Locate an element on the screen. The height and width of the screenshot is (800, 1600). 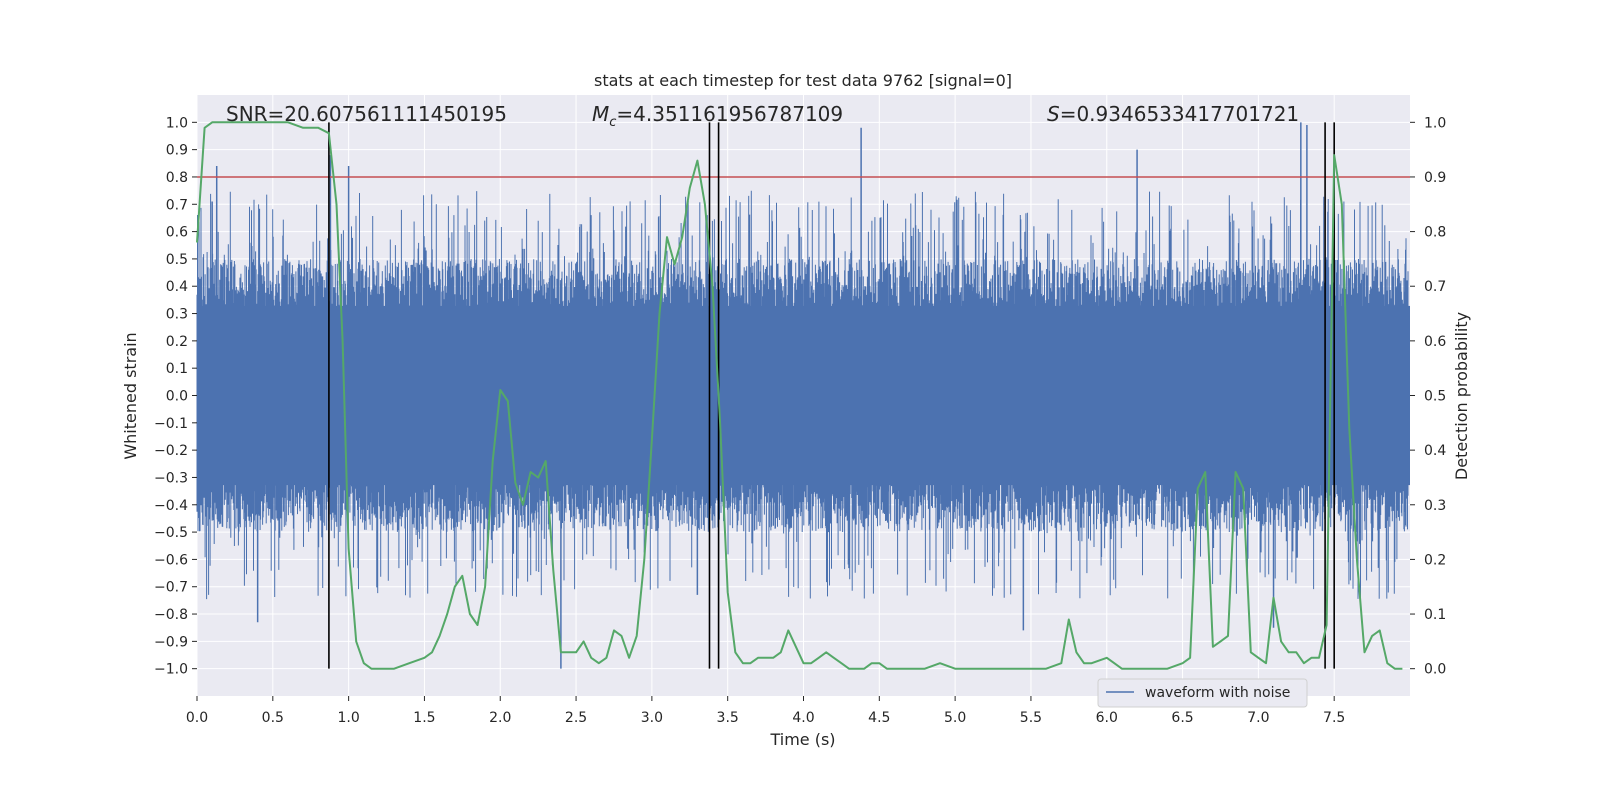
x-tick-label: 1.5 is located at coordinates (424, 718).